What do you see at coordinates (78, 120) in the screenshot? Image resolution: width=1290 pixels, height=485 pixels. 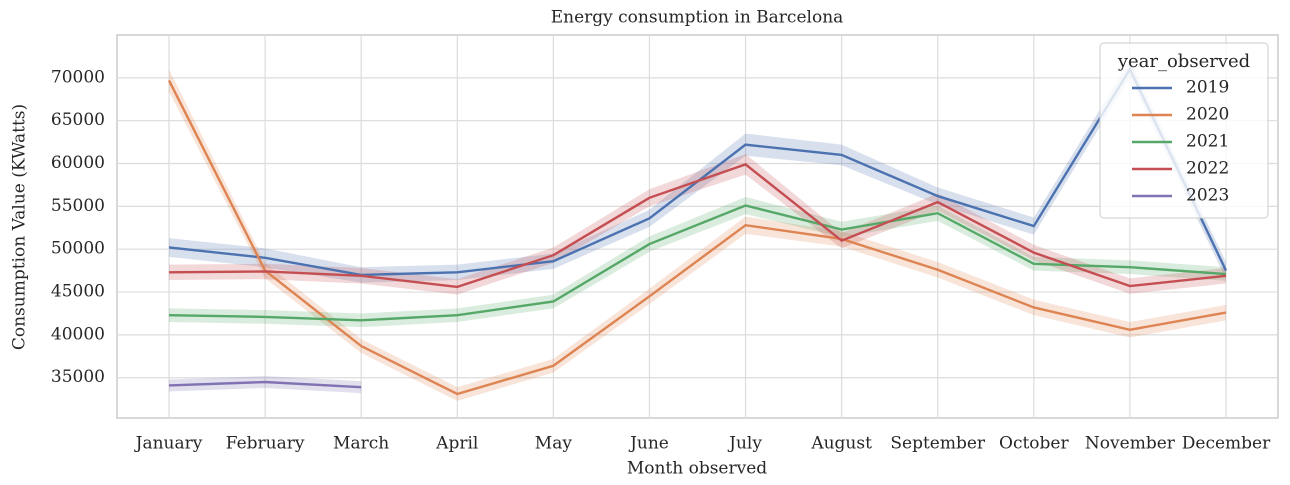 I see `y-tick-label: 65000` at bounding box center [78, 120].